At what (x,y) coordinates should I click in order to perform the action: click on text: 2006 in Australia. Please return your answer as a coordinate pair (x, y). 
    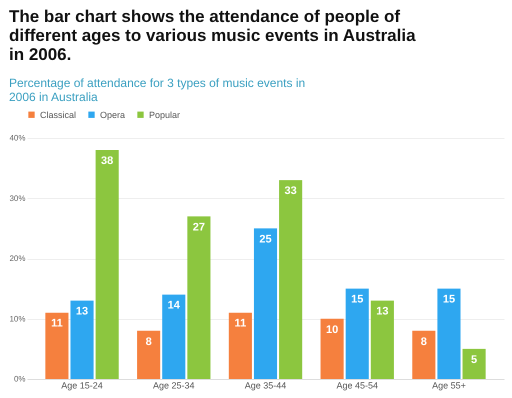
    Looking at the image, I should click on (53, 97).